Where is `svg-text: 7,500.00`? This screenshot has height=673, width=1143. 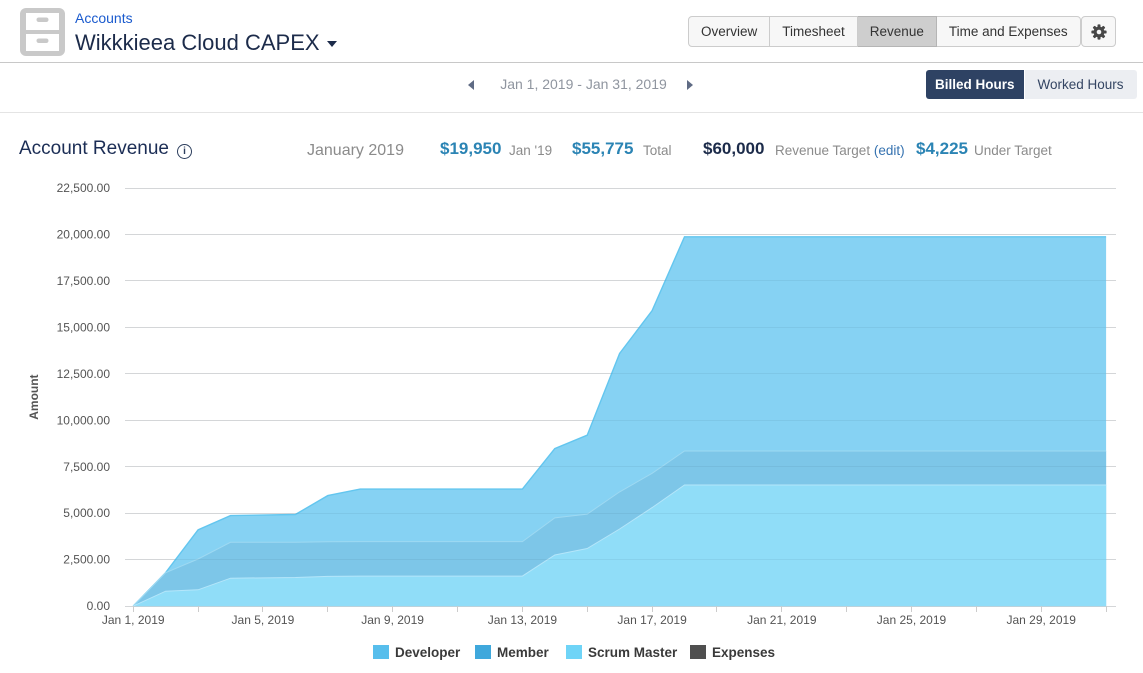
svg-text: 7,500.00 is located at coordinates (86, 467).